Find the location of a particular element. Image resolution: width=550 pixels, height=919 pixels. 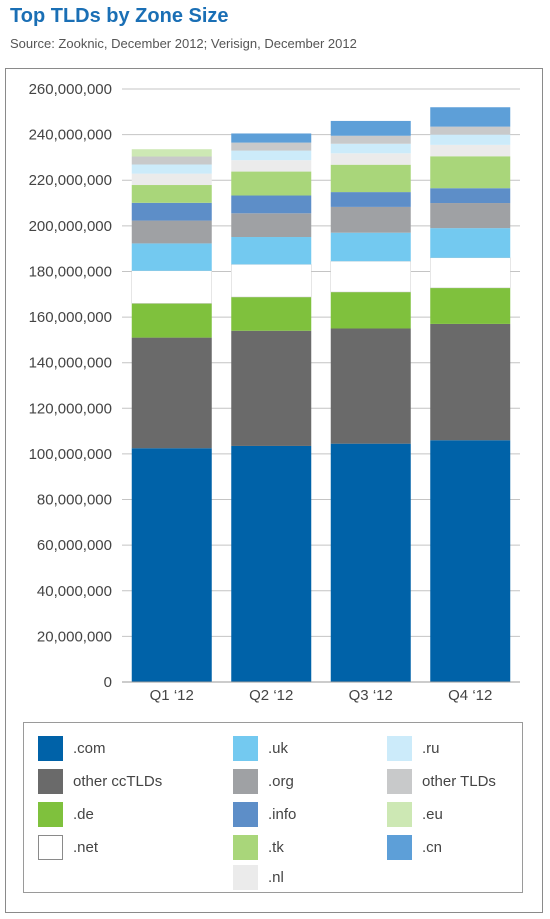

legend-label: .org is located at coordinates (281, 781).